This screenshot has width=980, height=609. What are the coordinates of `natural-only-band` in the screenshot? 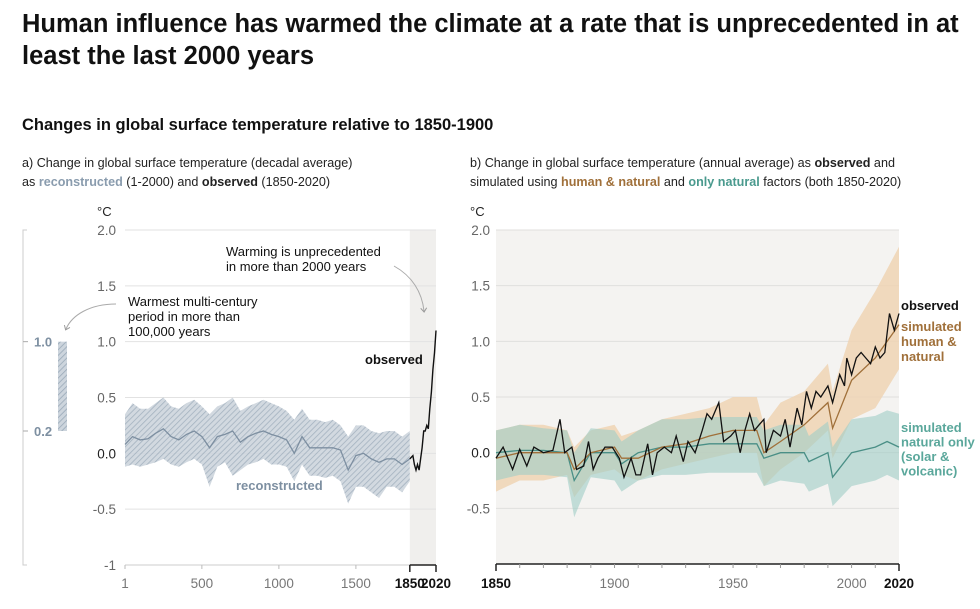 It's located at (697, 464).